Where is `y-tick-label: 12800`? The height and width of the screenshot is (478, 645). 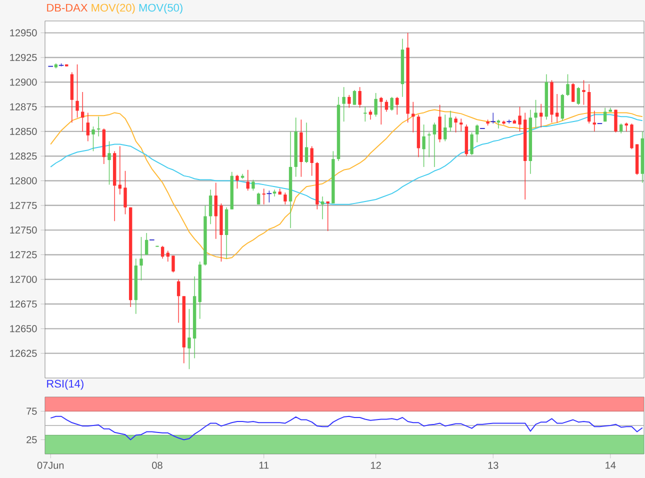
y-tick-label: 12800 is located at coordinates (23, 180).